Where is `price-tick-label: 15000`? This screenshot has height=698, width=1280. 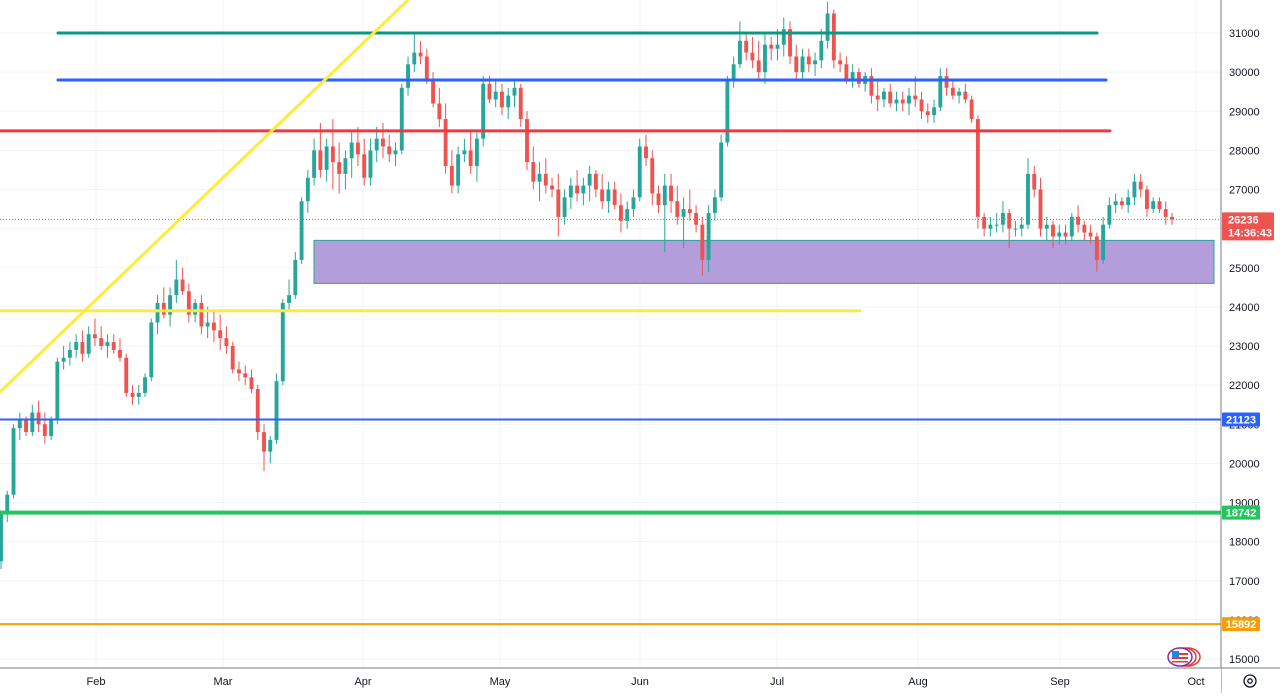
price-tick-label: 15000 is located at coordinates (1244, 660).